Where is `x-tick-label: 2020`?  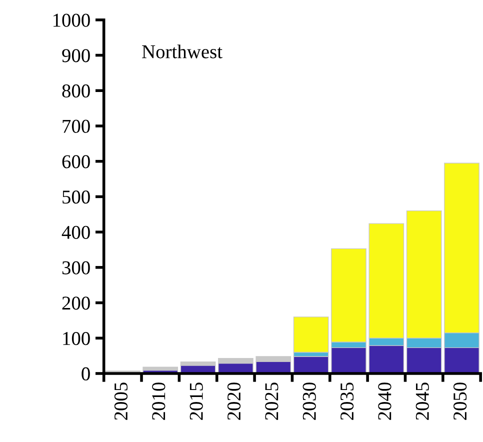
x-tick-label: 2020 is located at coordinates (234, 401).